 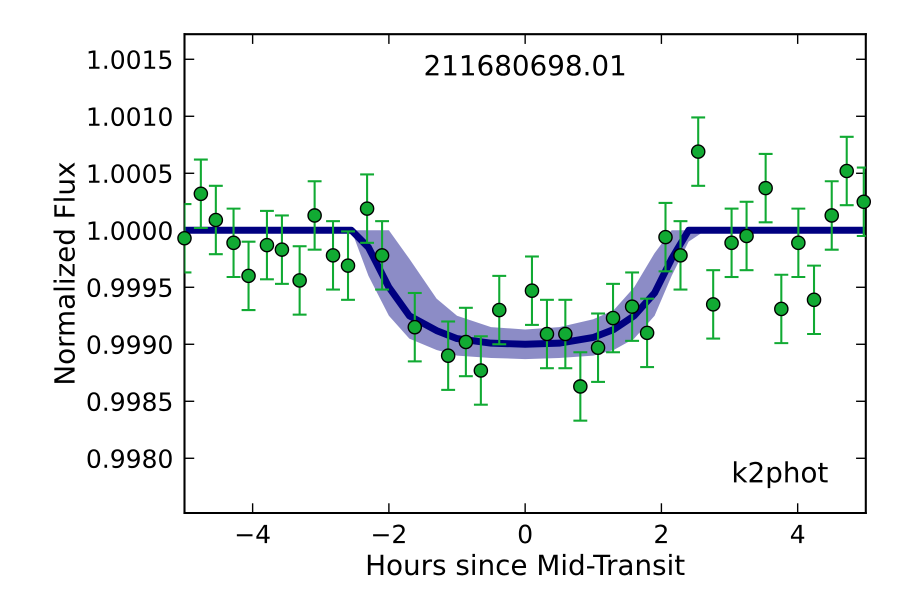 What do you see at coordinates (130, 288) in the screenshot?
I see `y-tick-label: 0.9995` at bounding box center [130, 288].